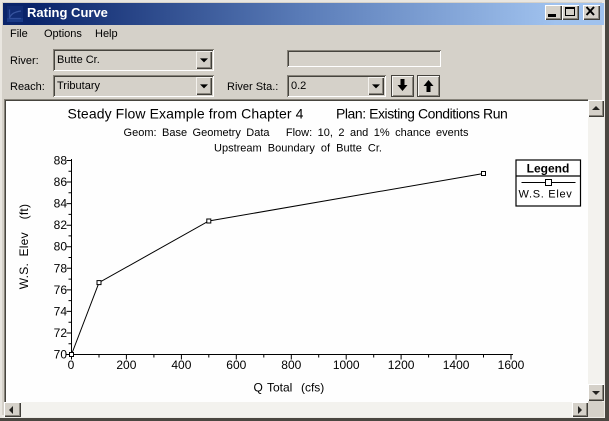 Image resolution: width=609 pixels, height=421 pixels. What do you see at coordinates (61, 311) in the screenshot?
I see `svg-text: 74` at bounding box center [61, 311].